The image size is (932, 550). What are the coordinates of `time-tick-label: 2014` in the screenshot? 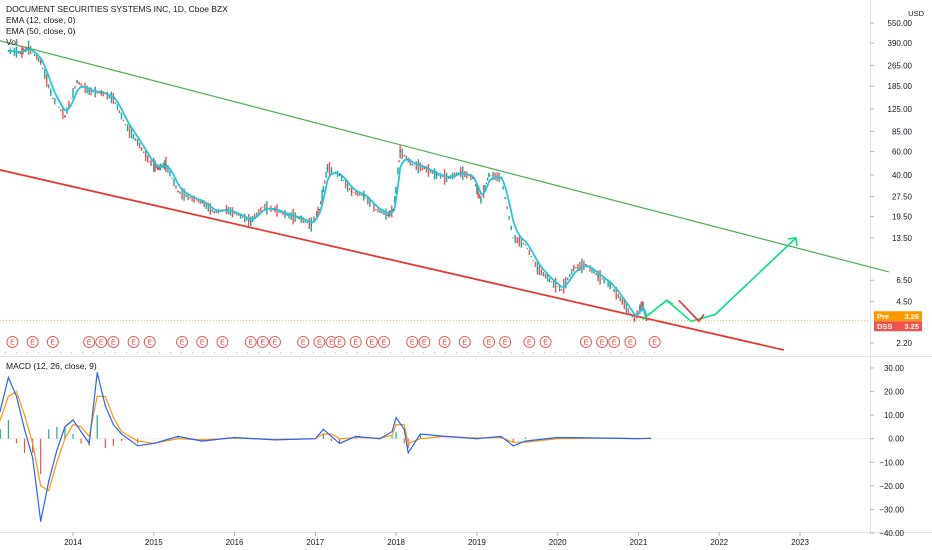 It's located at (73, 542).